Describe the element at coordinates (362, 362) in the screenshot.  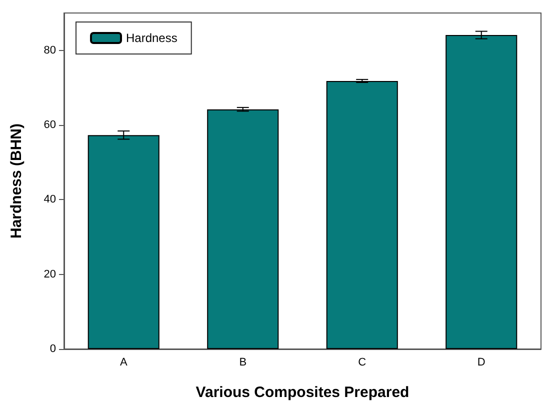
I see `x-tick-label: C` at that location.